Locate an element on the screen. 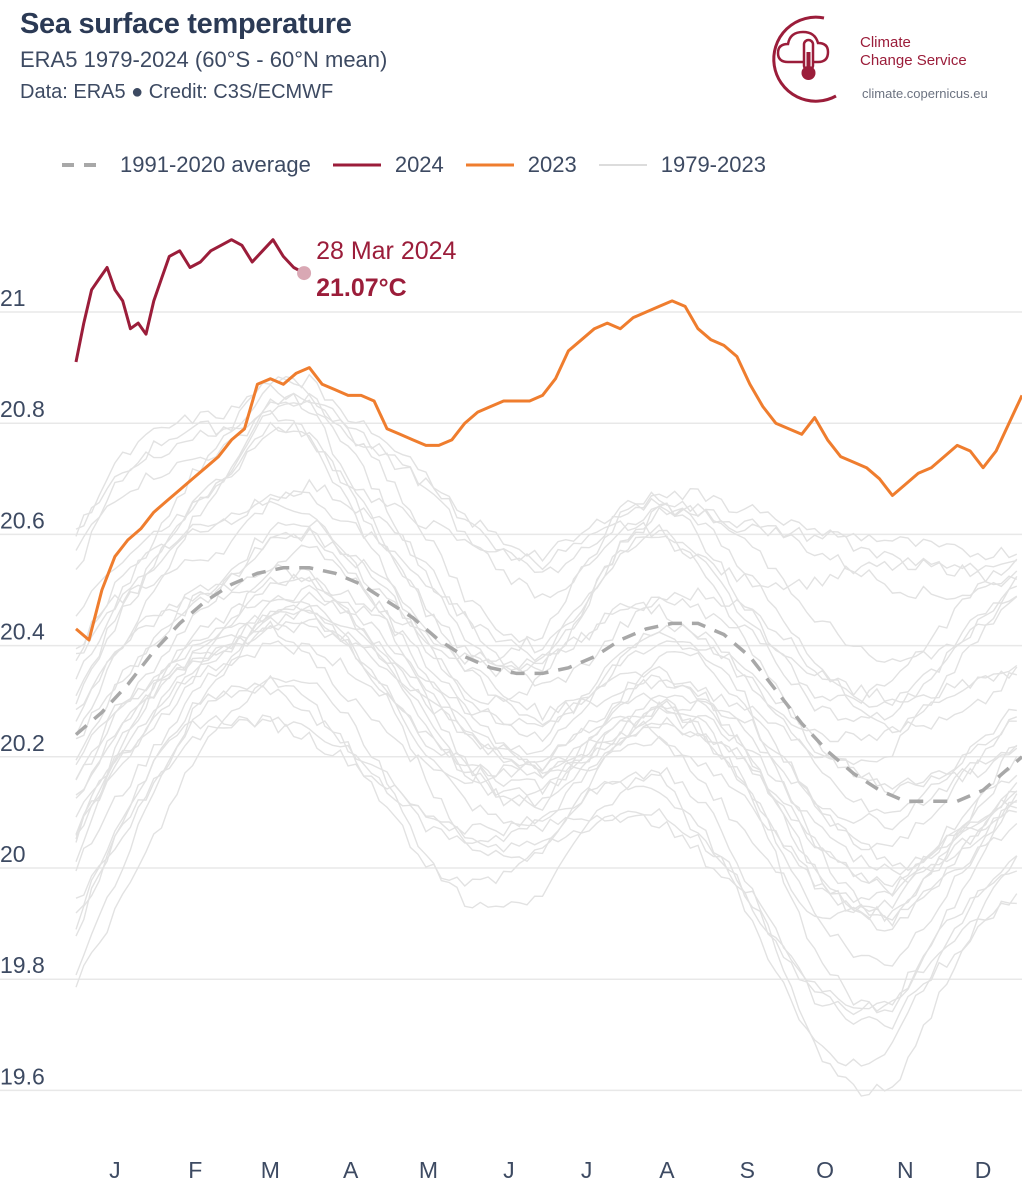 The image size is (1022, 1200). legend-item-2024: 2024 is located at coordinates (388, 165).